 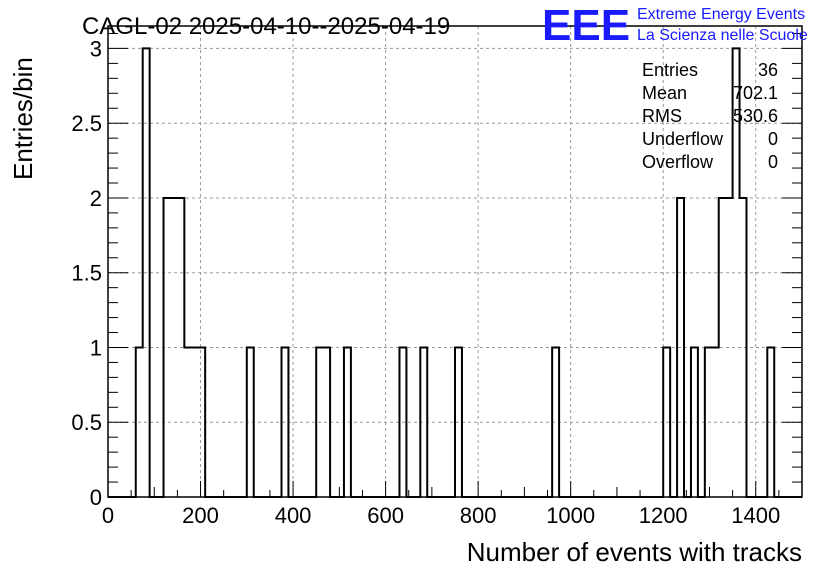 What do you see at coordinates (86, 422) in the screenshot?
I see `y-tick-label: 0.5` at bounding box center [86, 422].